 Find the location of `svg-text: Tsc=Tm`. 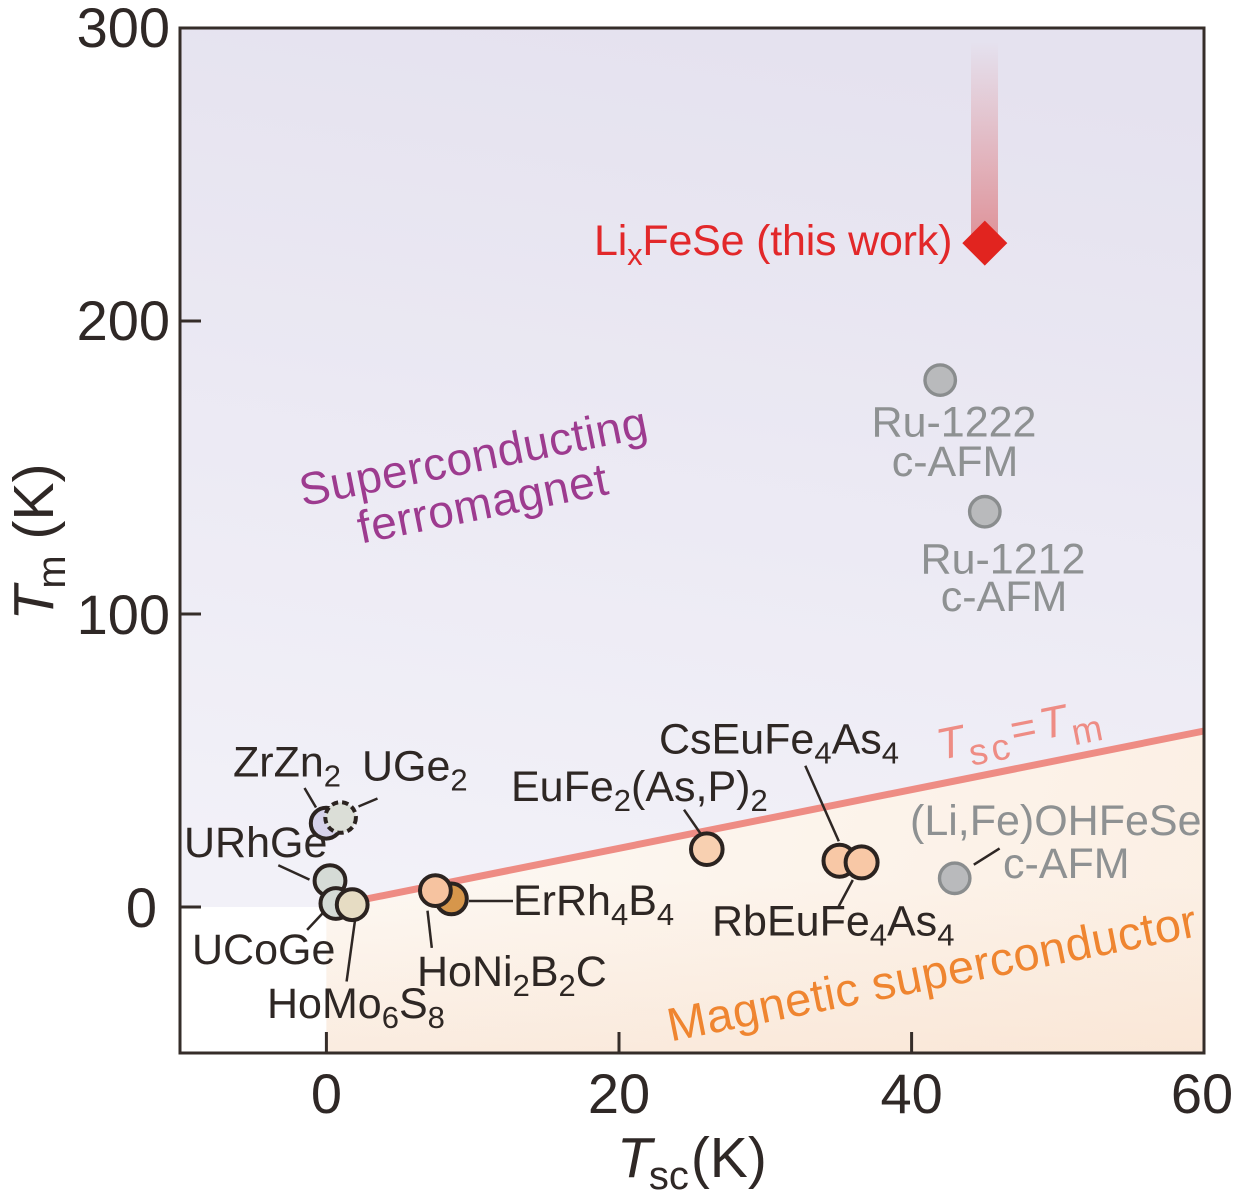

svg-text: Tsc=Tm is located at coordinates (1021, 734).